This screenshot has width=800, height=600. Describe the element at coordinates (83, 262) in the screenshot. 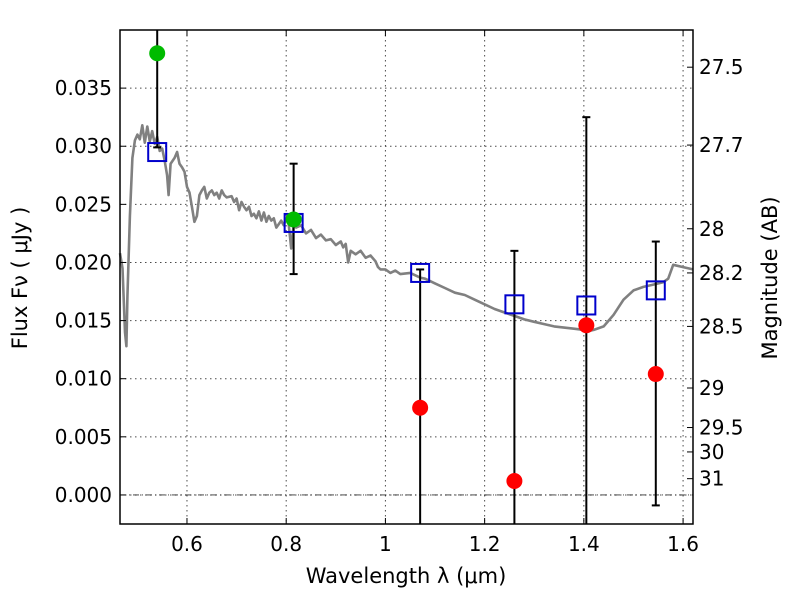

I see `y-tick-label: 0.020` at that location.